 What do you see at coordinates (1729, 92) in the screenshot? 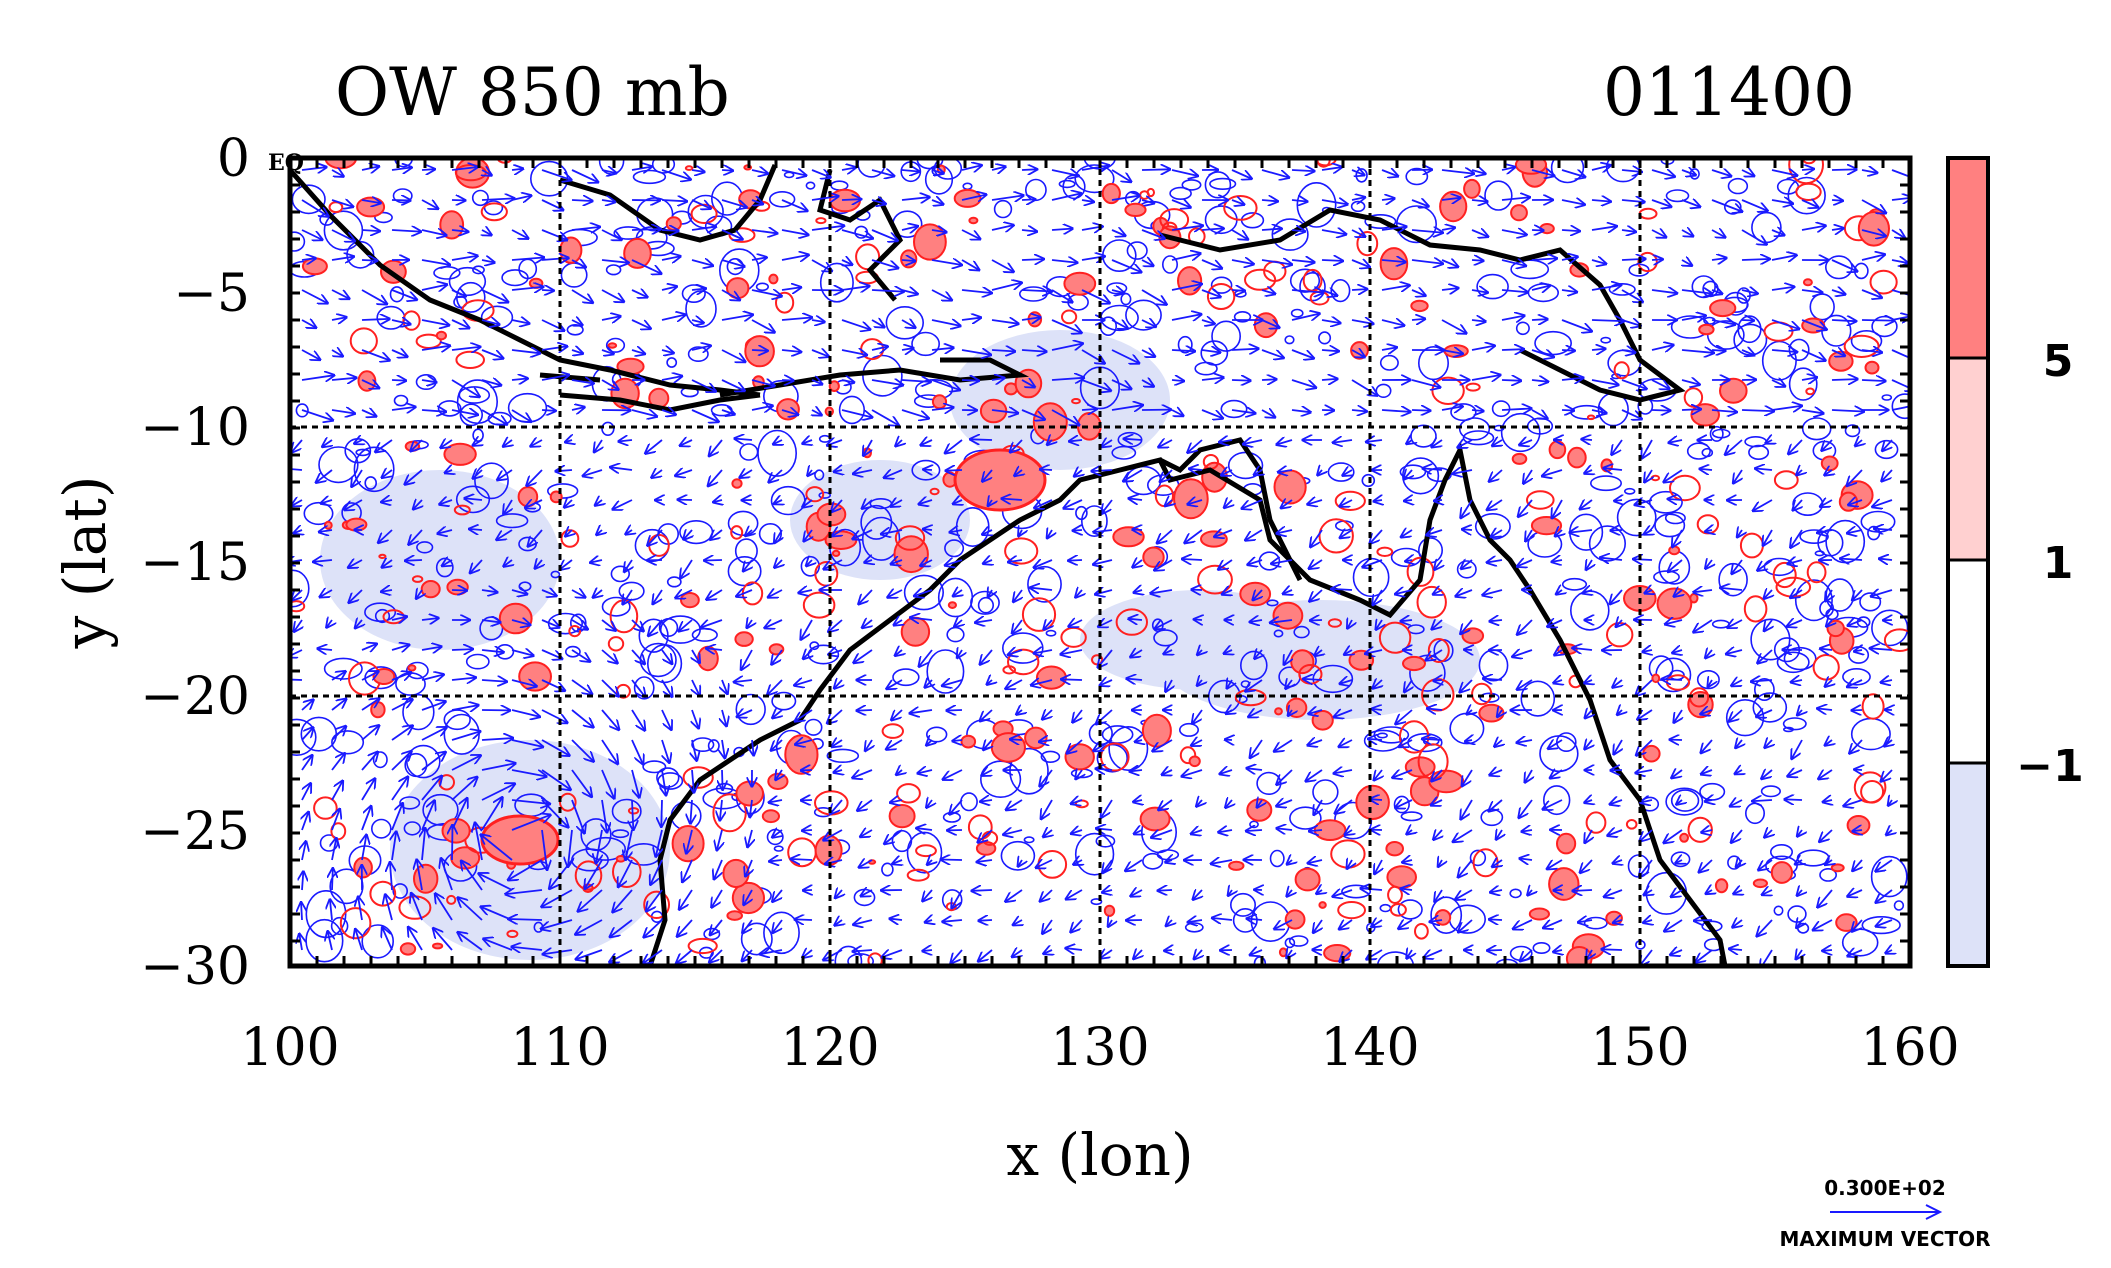
I see `map-timestamp: 011400` at bounding box center [1729, 92].